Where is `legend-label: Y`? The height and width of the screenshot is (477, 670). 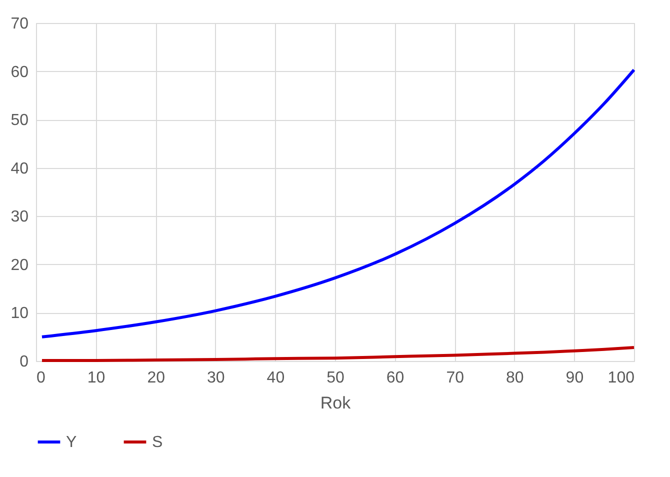 legend-label: Y is located at coordinates (71, 442).